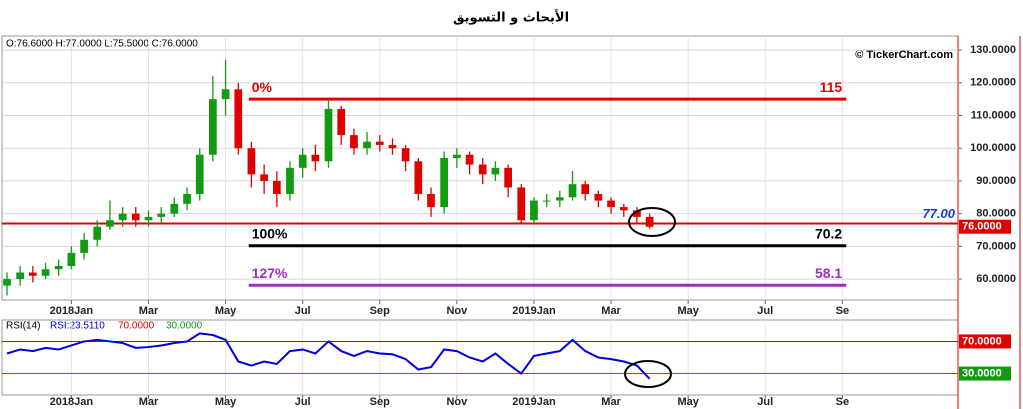 This screenshot has height=409, width=1023. I want to click on window-title: الأبحاث و التسويق, so click(511, 17).